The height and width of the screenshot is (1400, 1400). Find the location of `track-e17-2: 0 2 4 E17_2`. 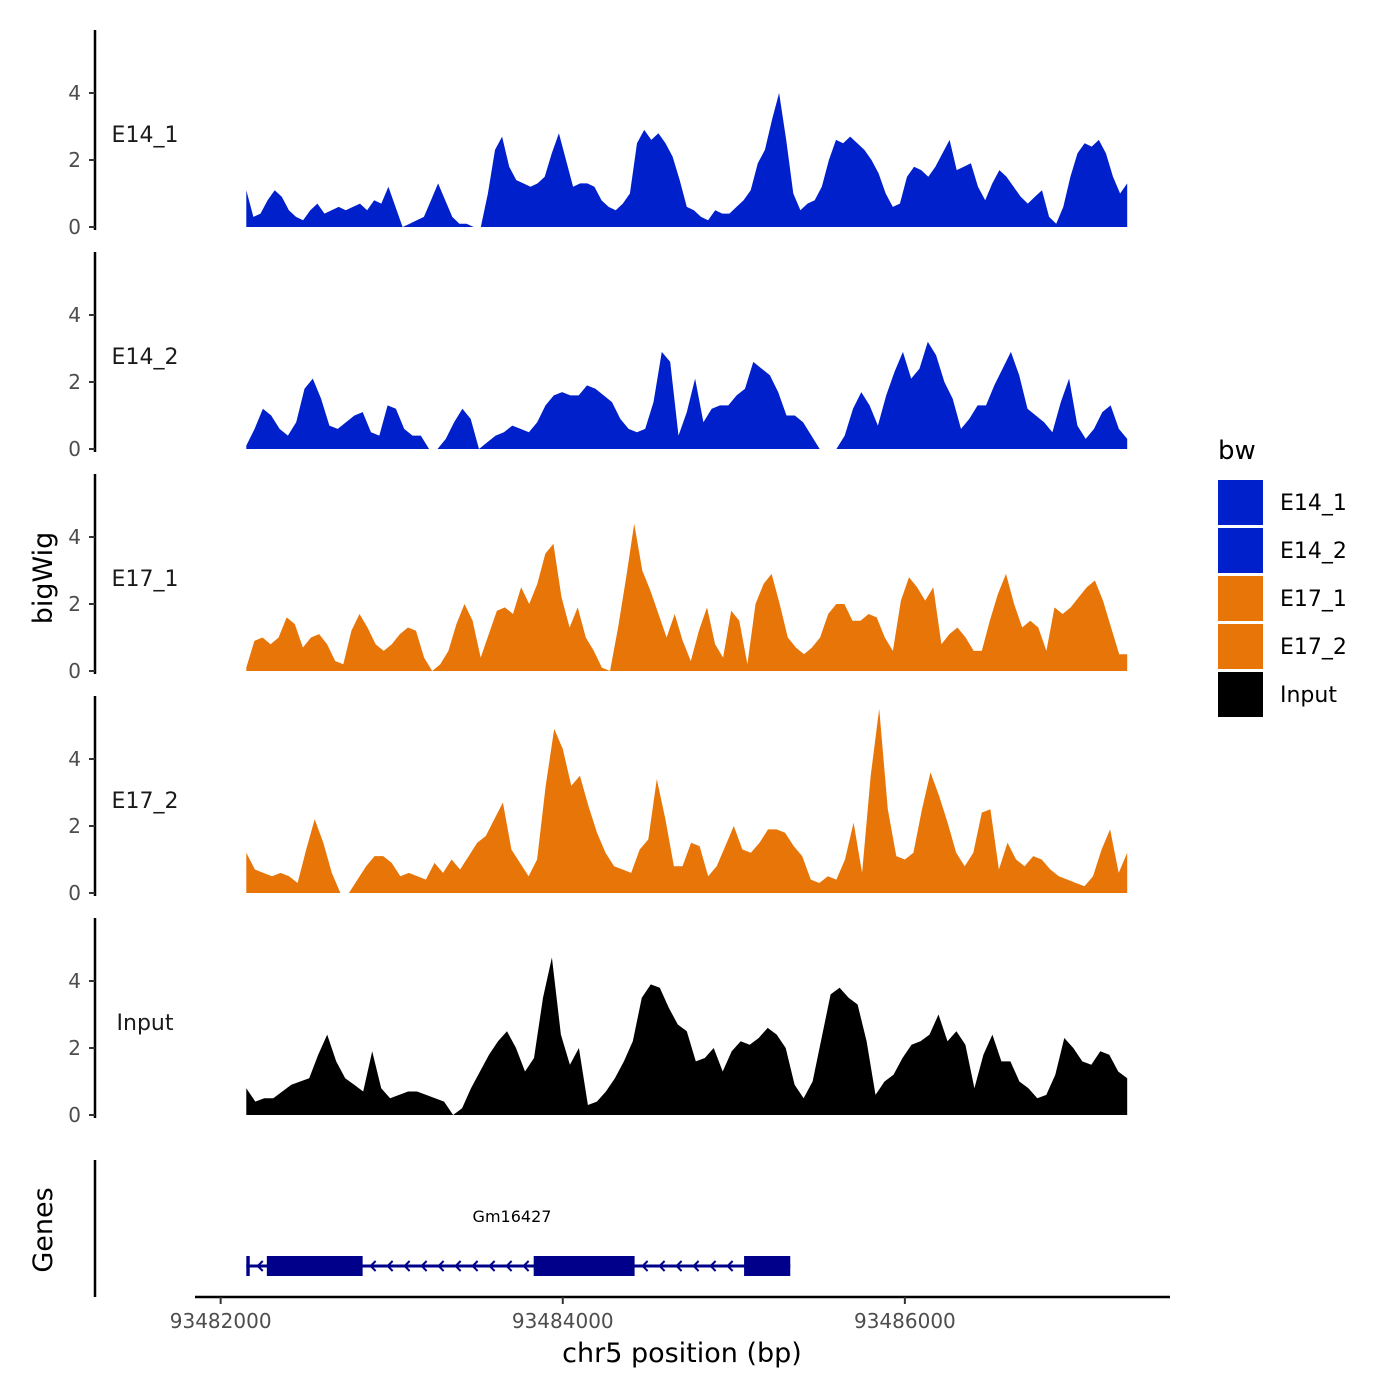

track-e17-2: 0 2 4 E17_2 is located at coordinates (598, 800).